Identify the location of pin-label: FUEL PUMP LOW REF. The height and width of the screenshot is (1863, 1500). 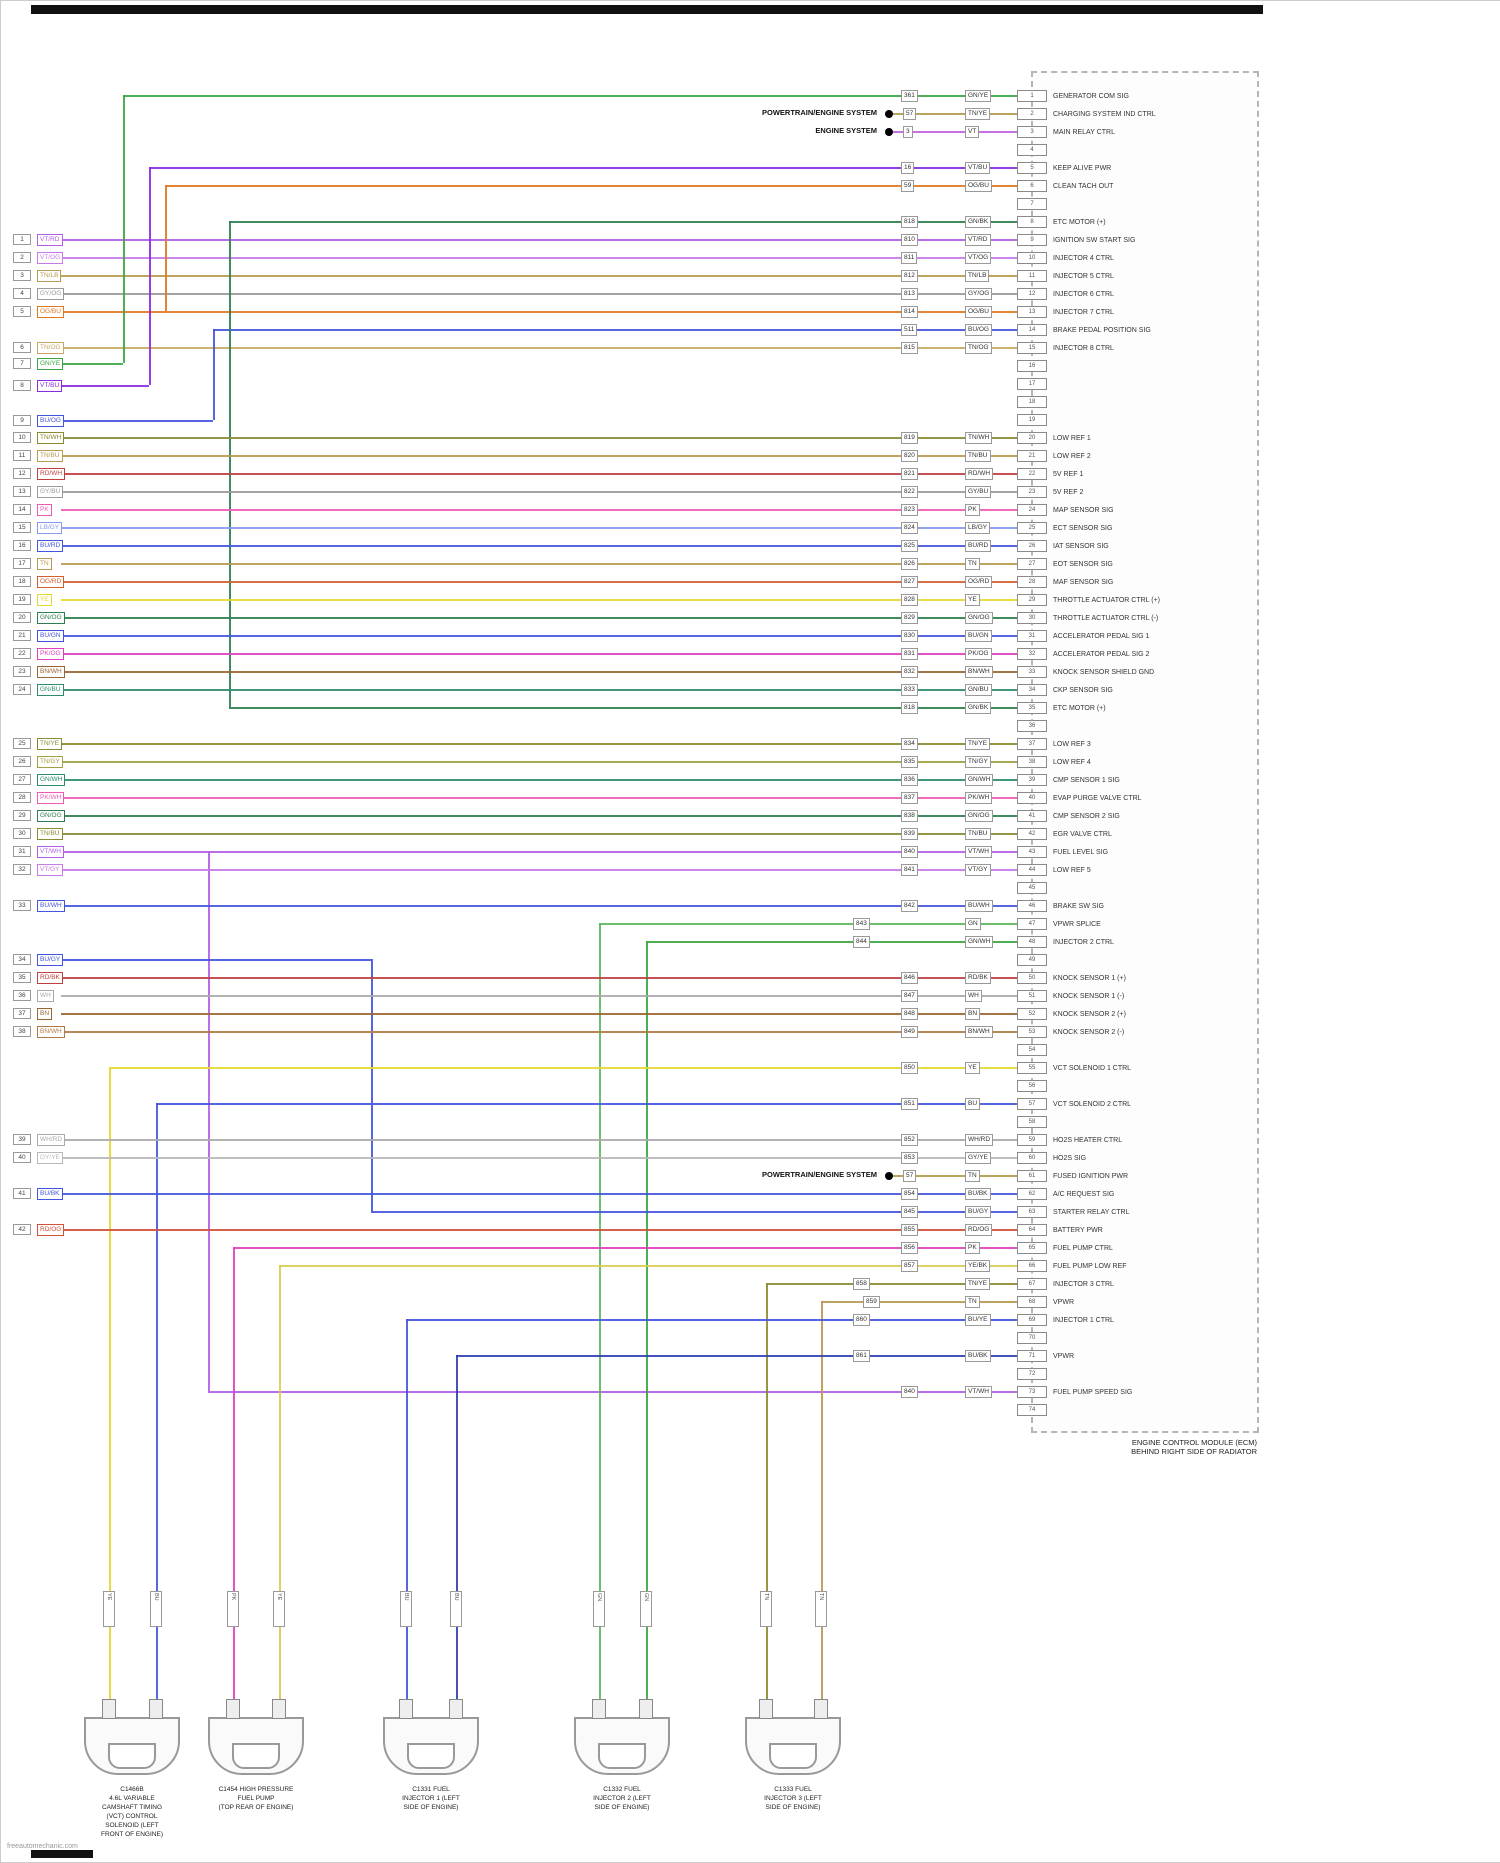
(1090, 1266).